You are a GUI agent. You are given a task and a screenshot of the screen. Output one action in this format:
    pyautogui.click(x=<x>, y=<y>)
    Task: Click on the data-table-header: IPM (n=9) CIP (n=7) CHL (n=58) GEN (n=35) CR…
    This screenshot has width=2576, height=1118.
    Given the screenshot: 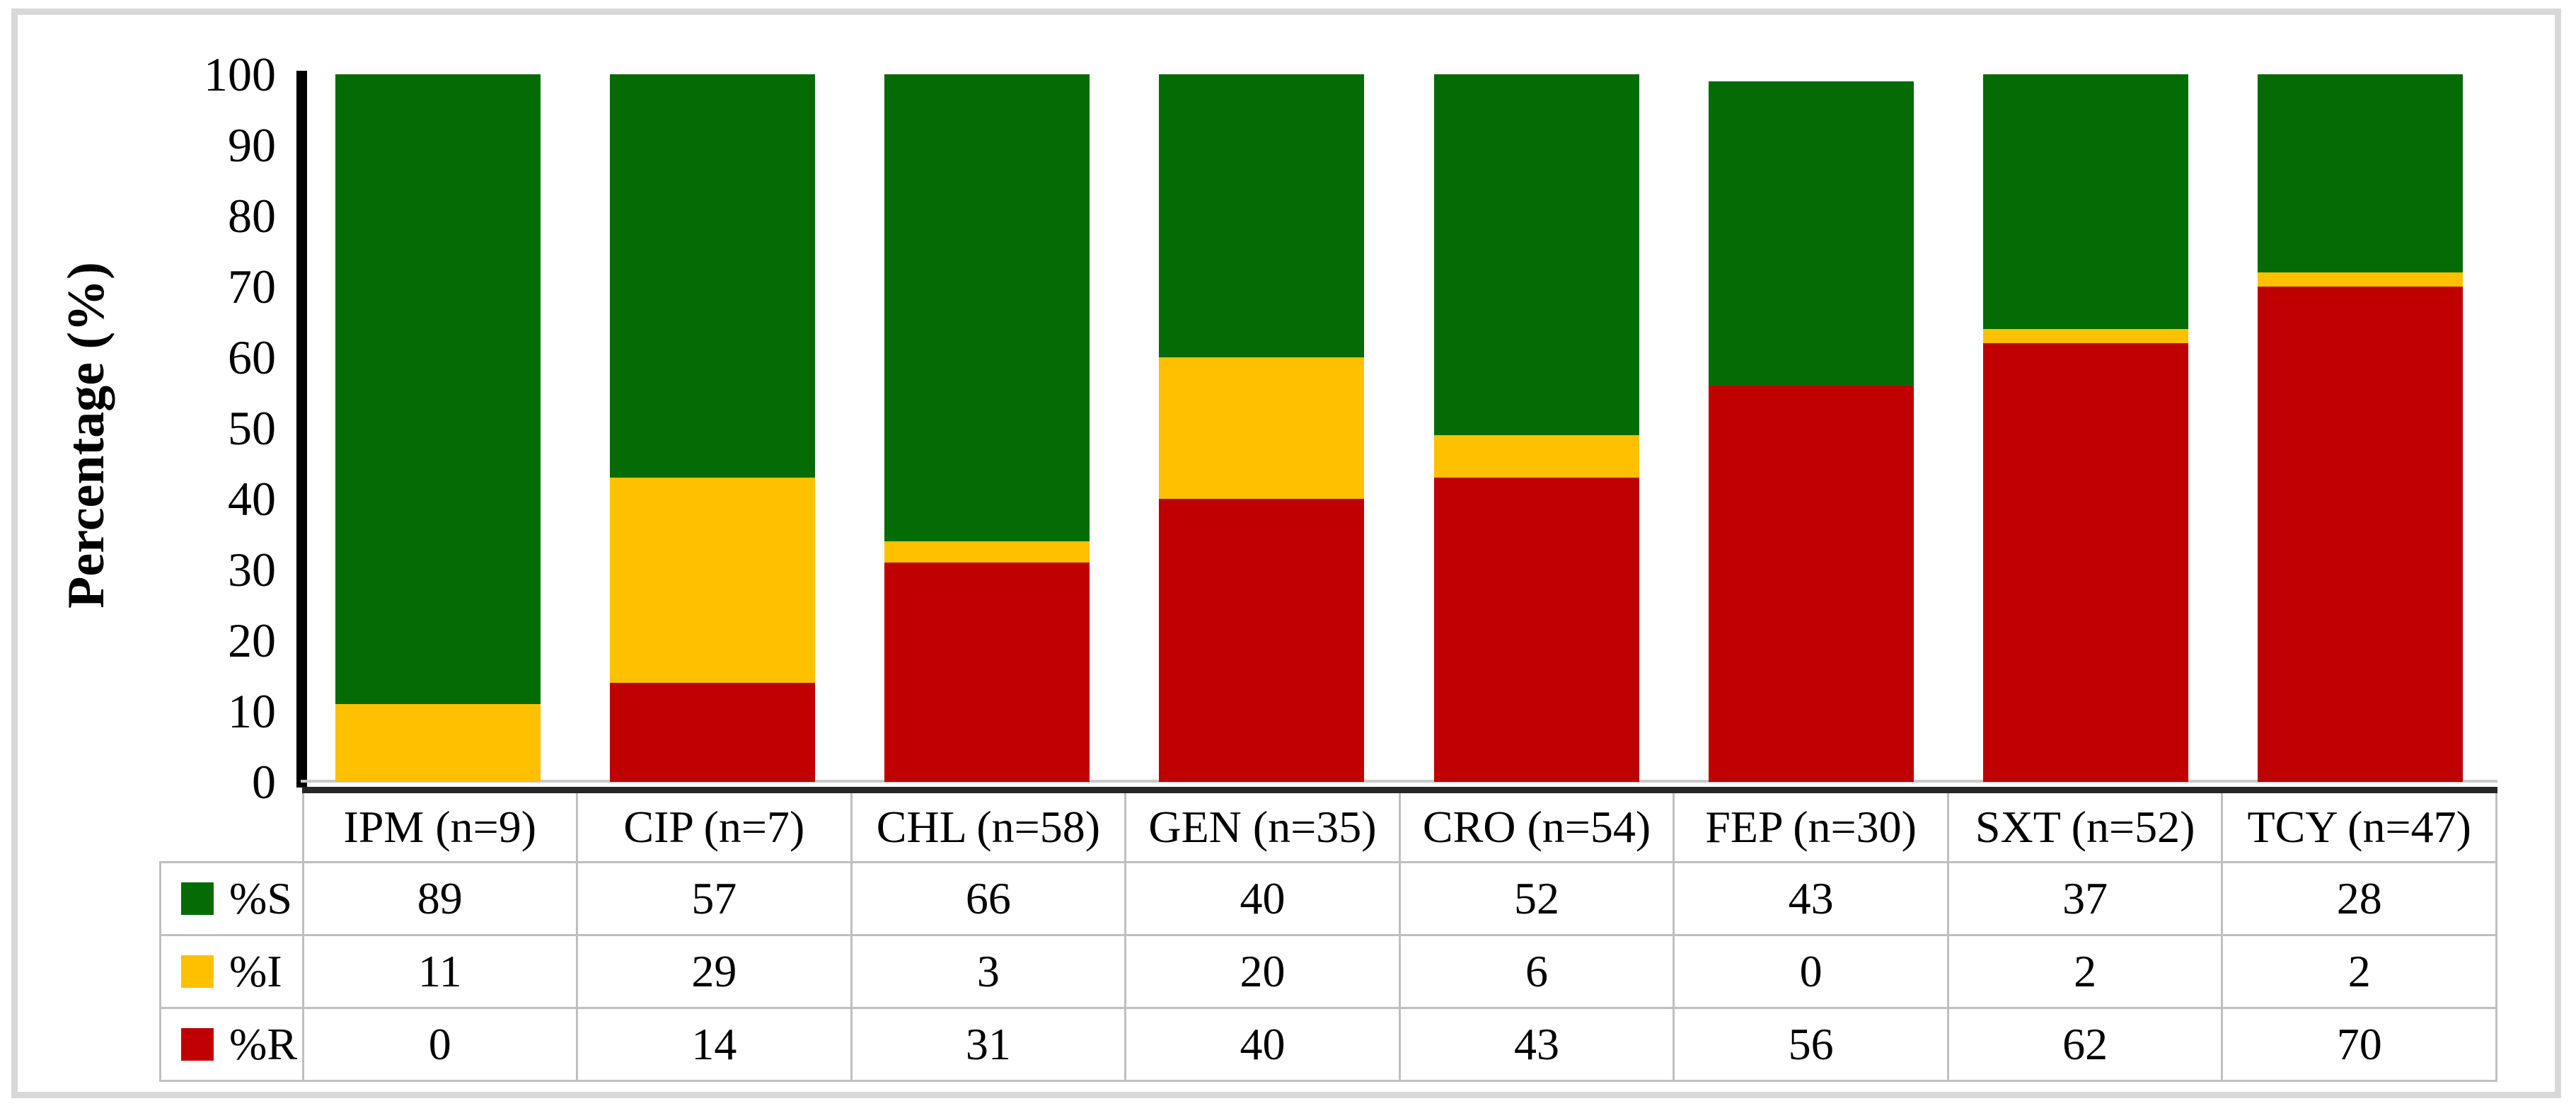 What is the action you would take?
    pyautogui.click(x=1329, y=825)
    